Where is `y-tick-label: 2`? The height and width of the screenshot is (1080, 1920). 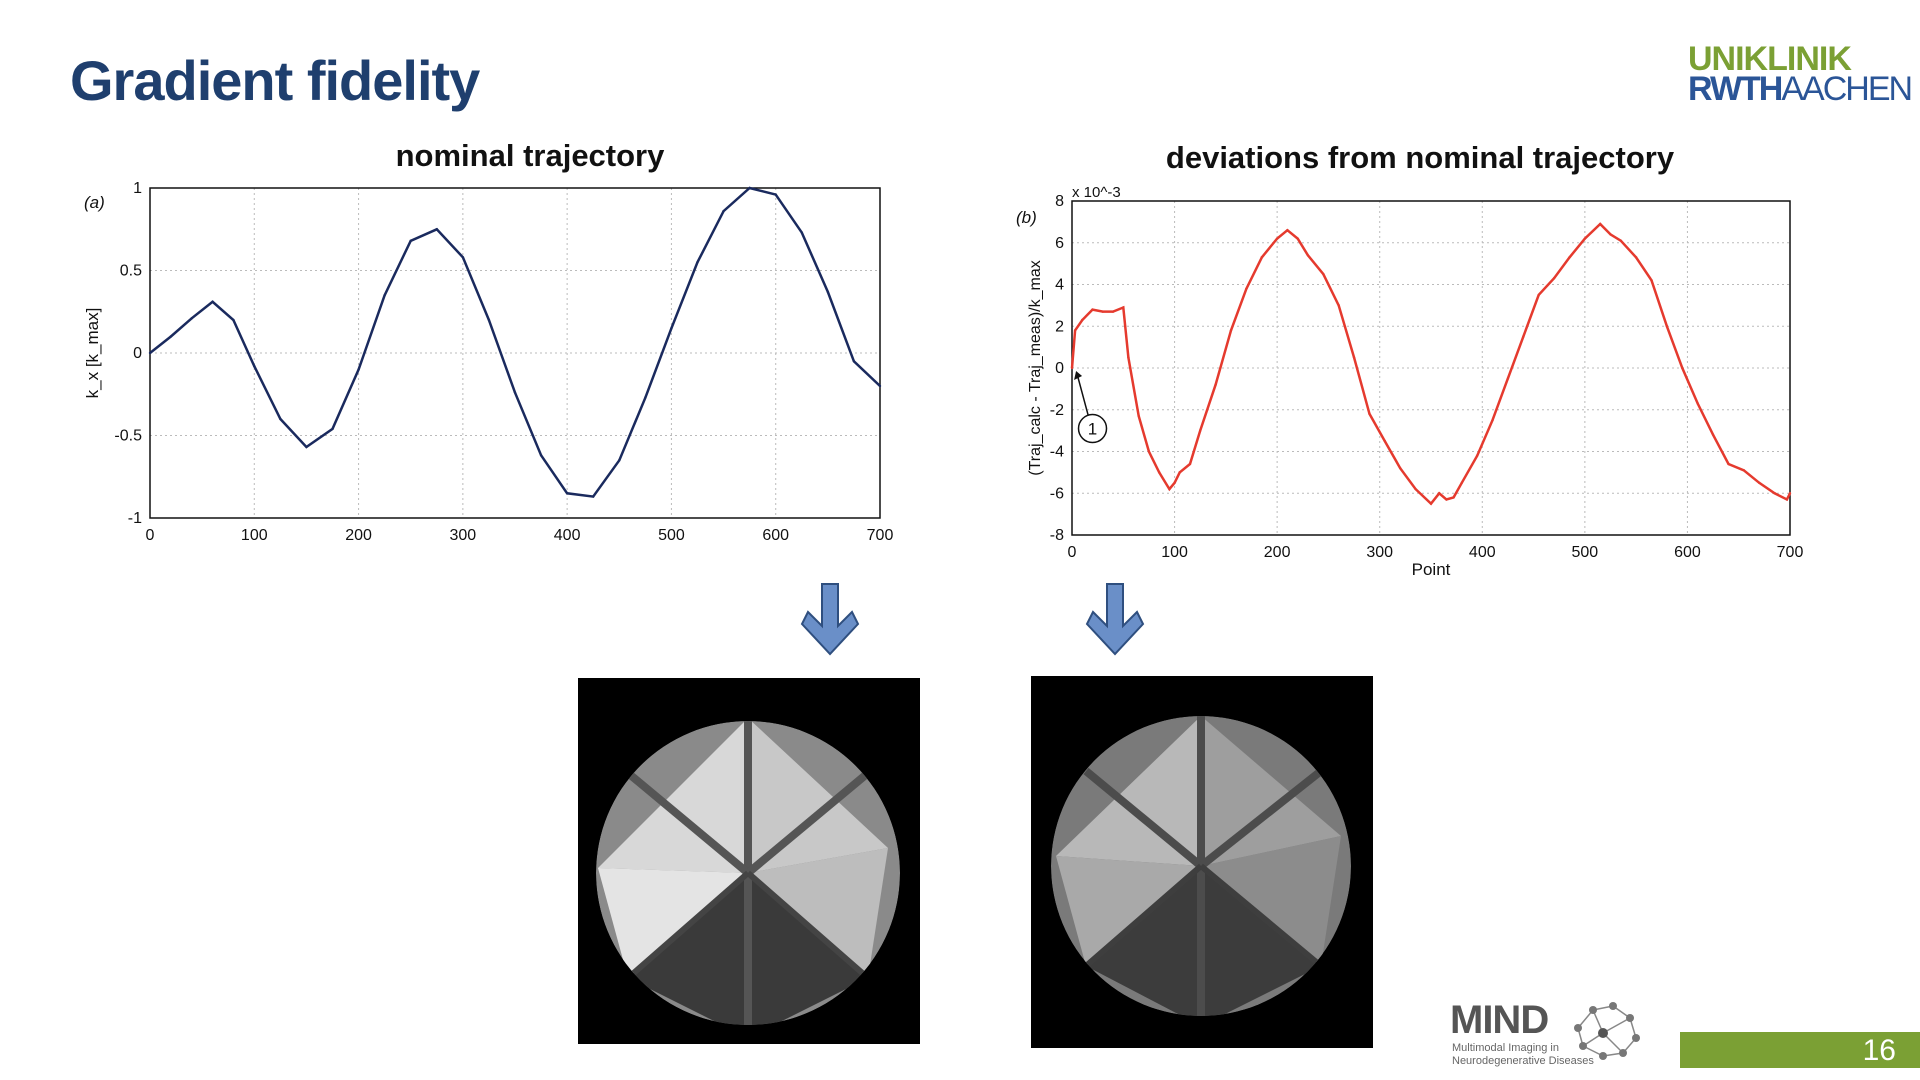 y-tick-label: 2 is located at coordinates (1059, 326).